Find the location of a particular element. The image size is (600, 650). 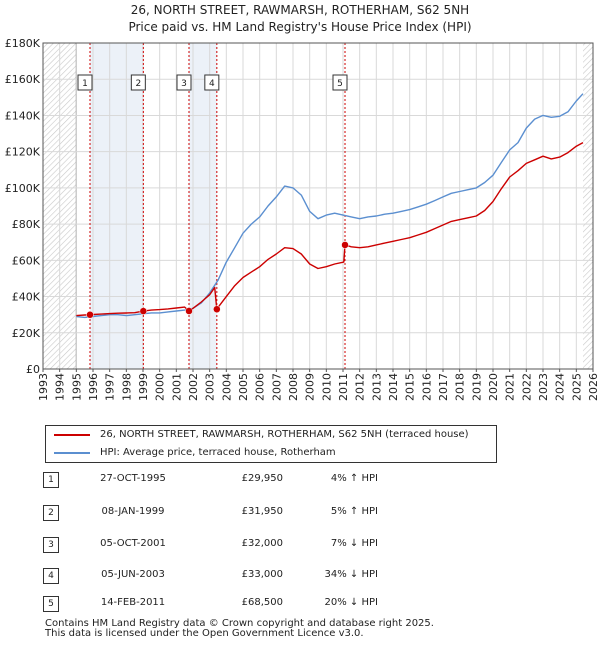

sale-badge-marker: 2 is located at coordinates (138, 82).